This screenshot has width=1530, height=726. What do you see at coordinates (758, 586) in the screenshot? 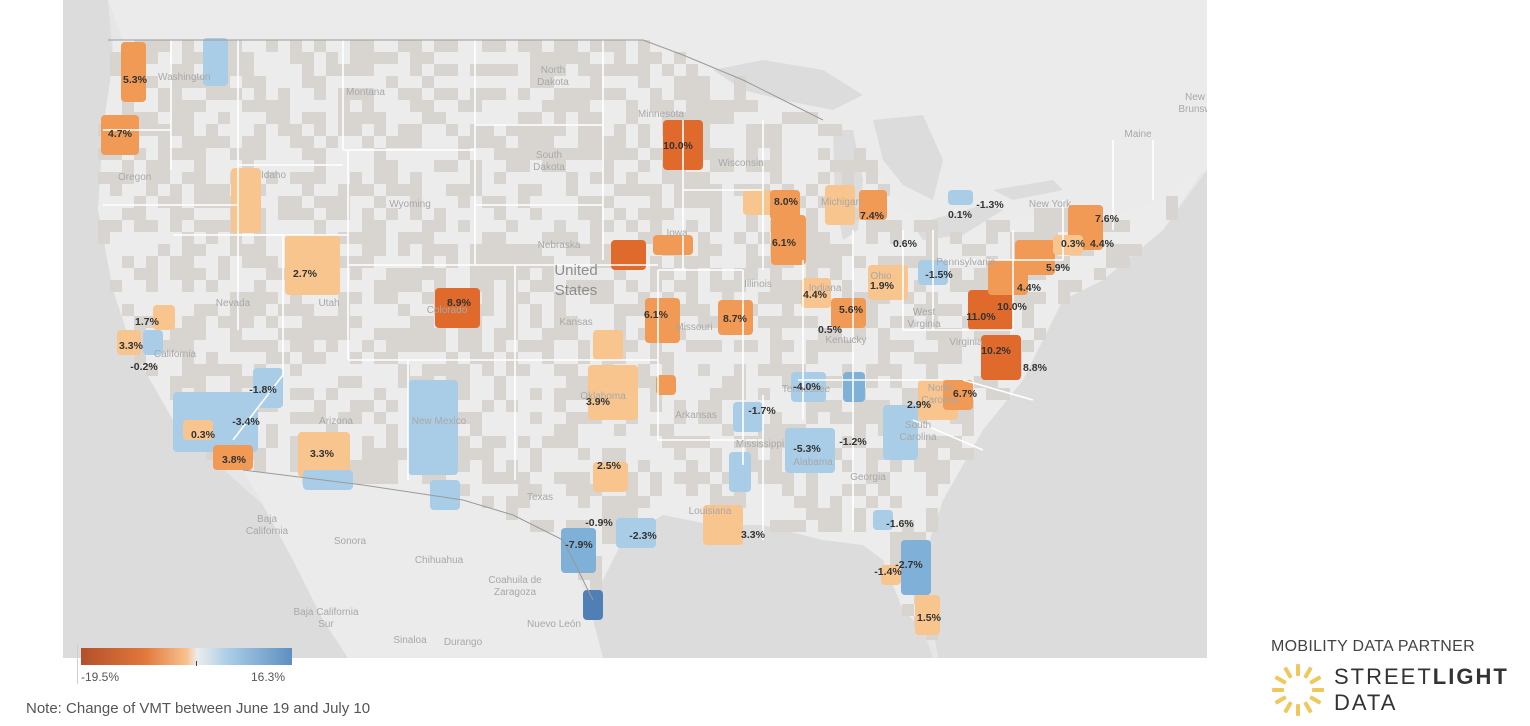
I see `gulf-of-mexico` at bounding box center [758, 586].